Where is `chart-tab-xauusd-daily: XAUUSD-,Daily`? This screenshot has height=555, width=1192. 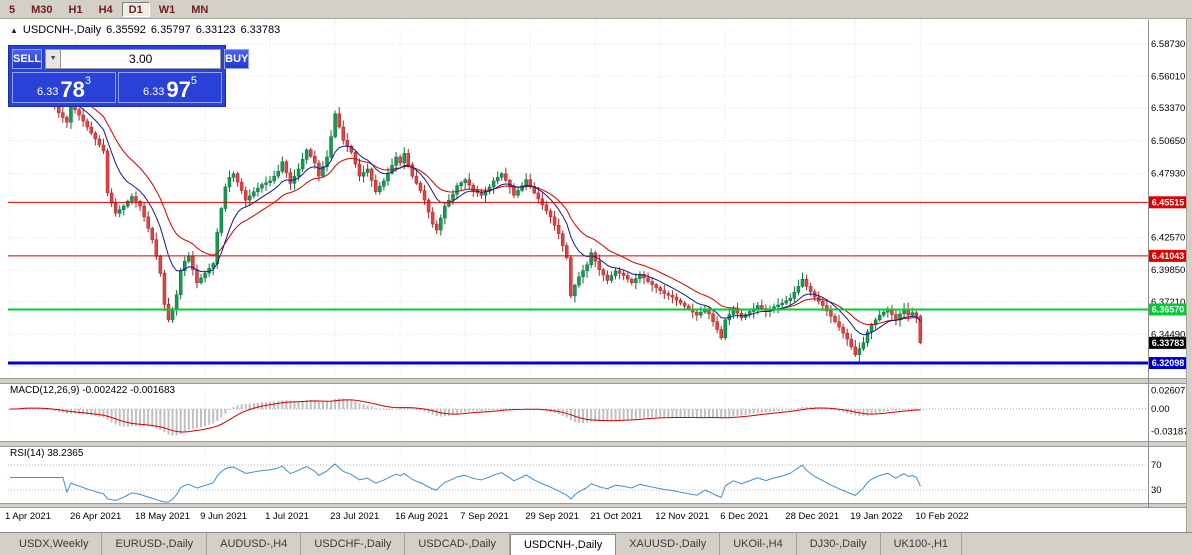
chart-tab-xauusd-daily: XAUUSD-,Daily is located at coordinates (668, 544).